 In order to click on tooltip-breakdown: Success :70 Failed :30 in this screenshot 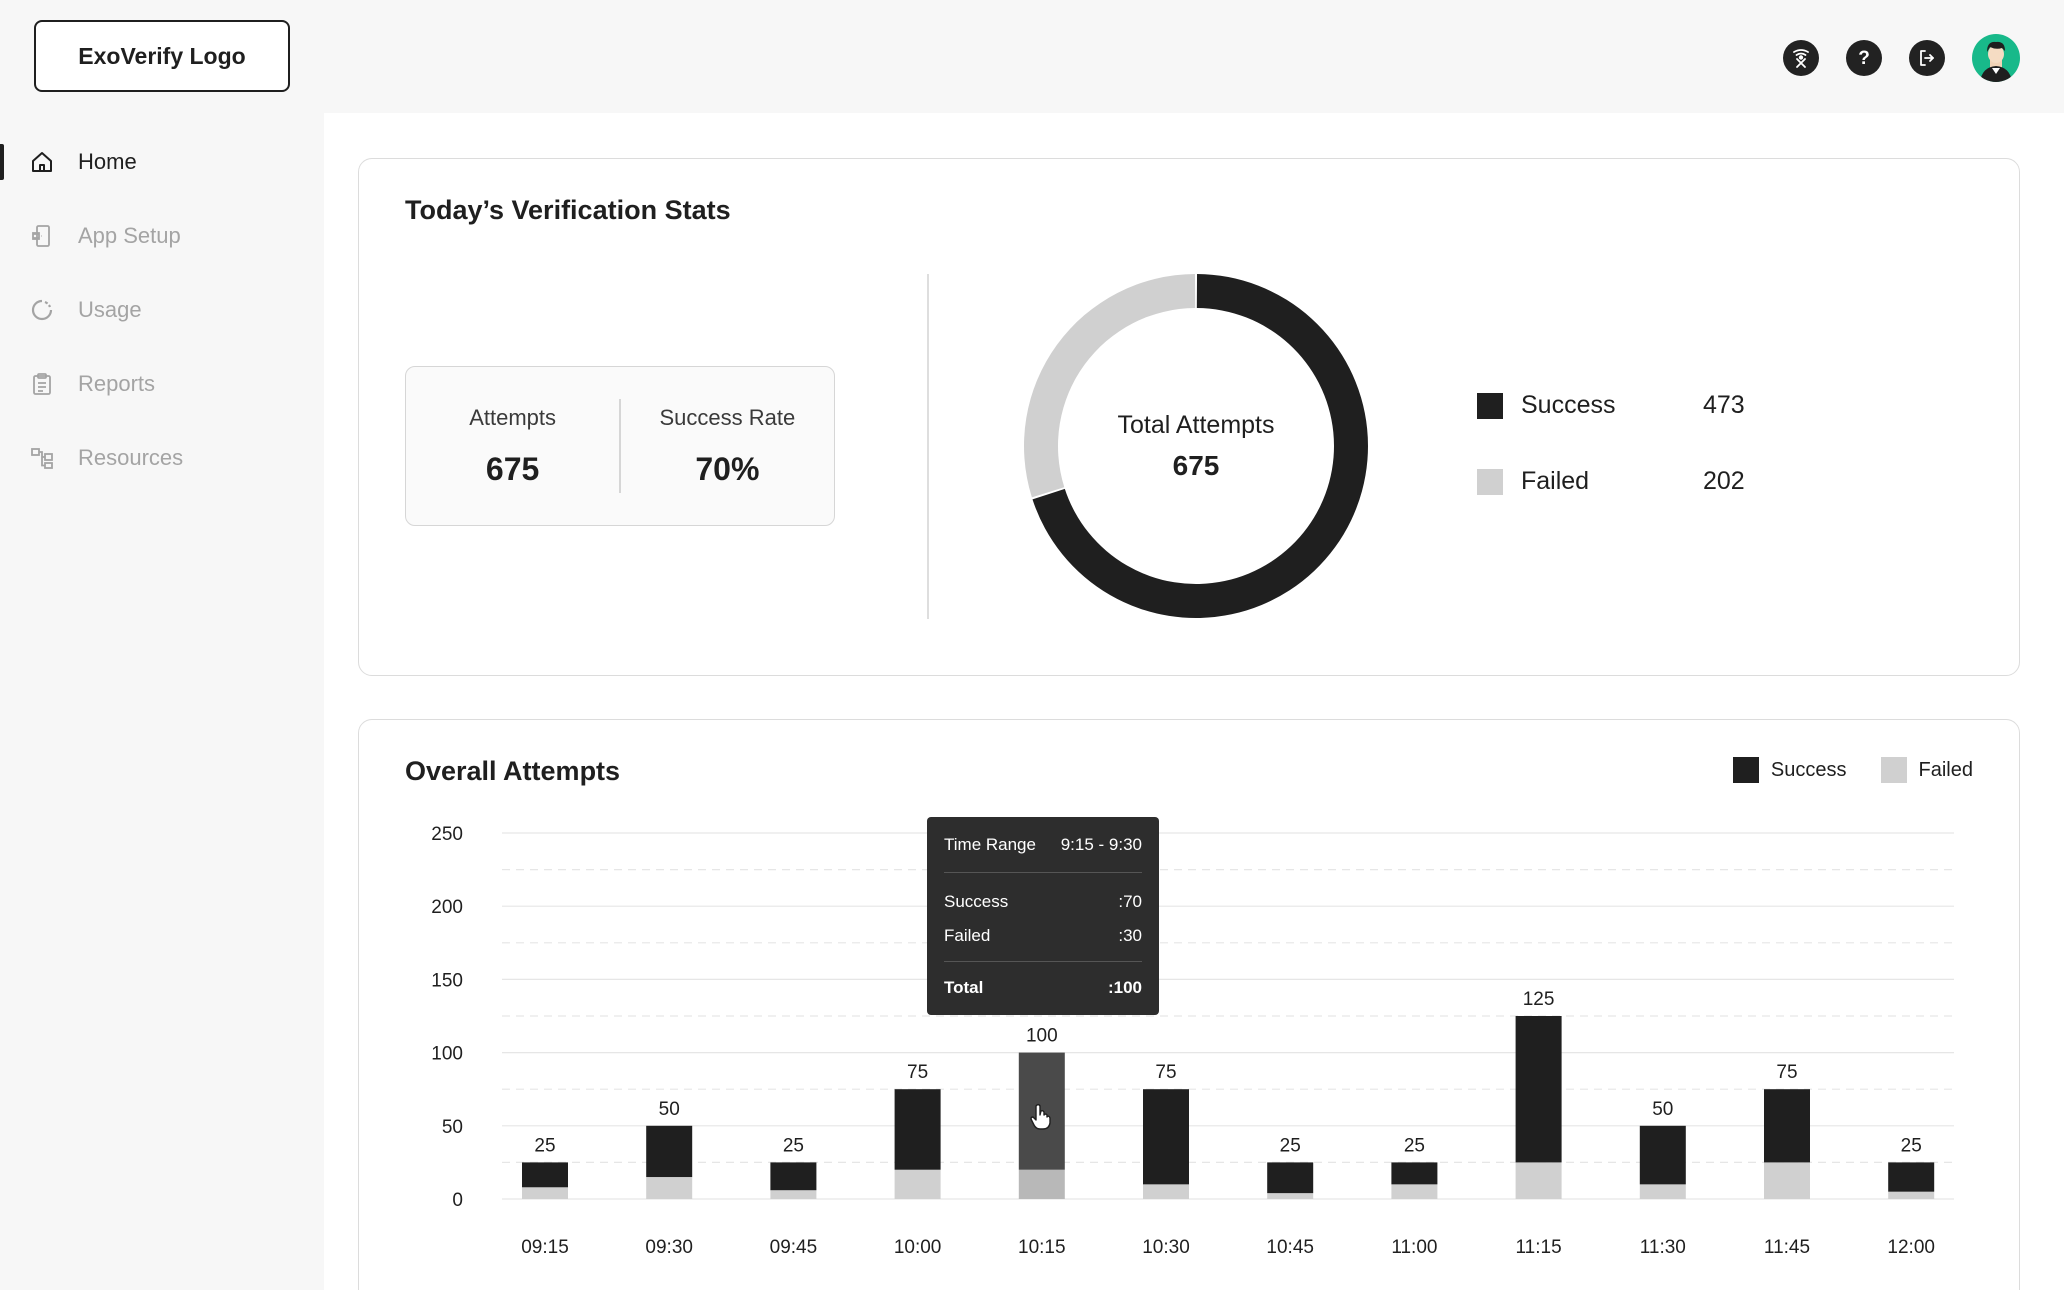, I will do `click(1043, 917)`.